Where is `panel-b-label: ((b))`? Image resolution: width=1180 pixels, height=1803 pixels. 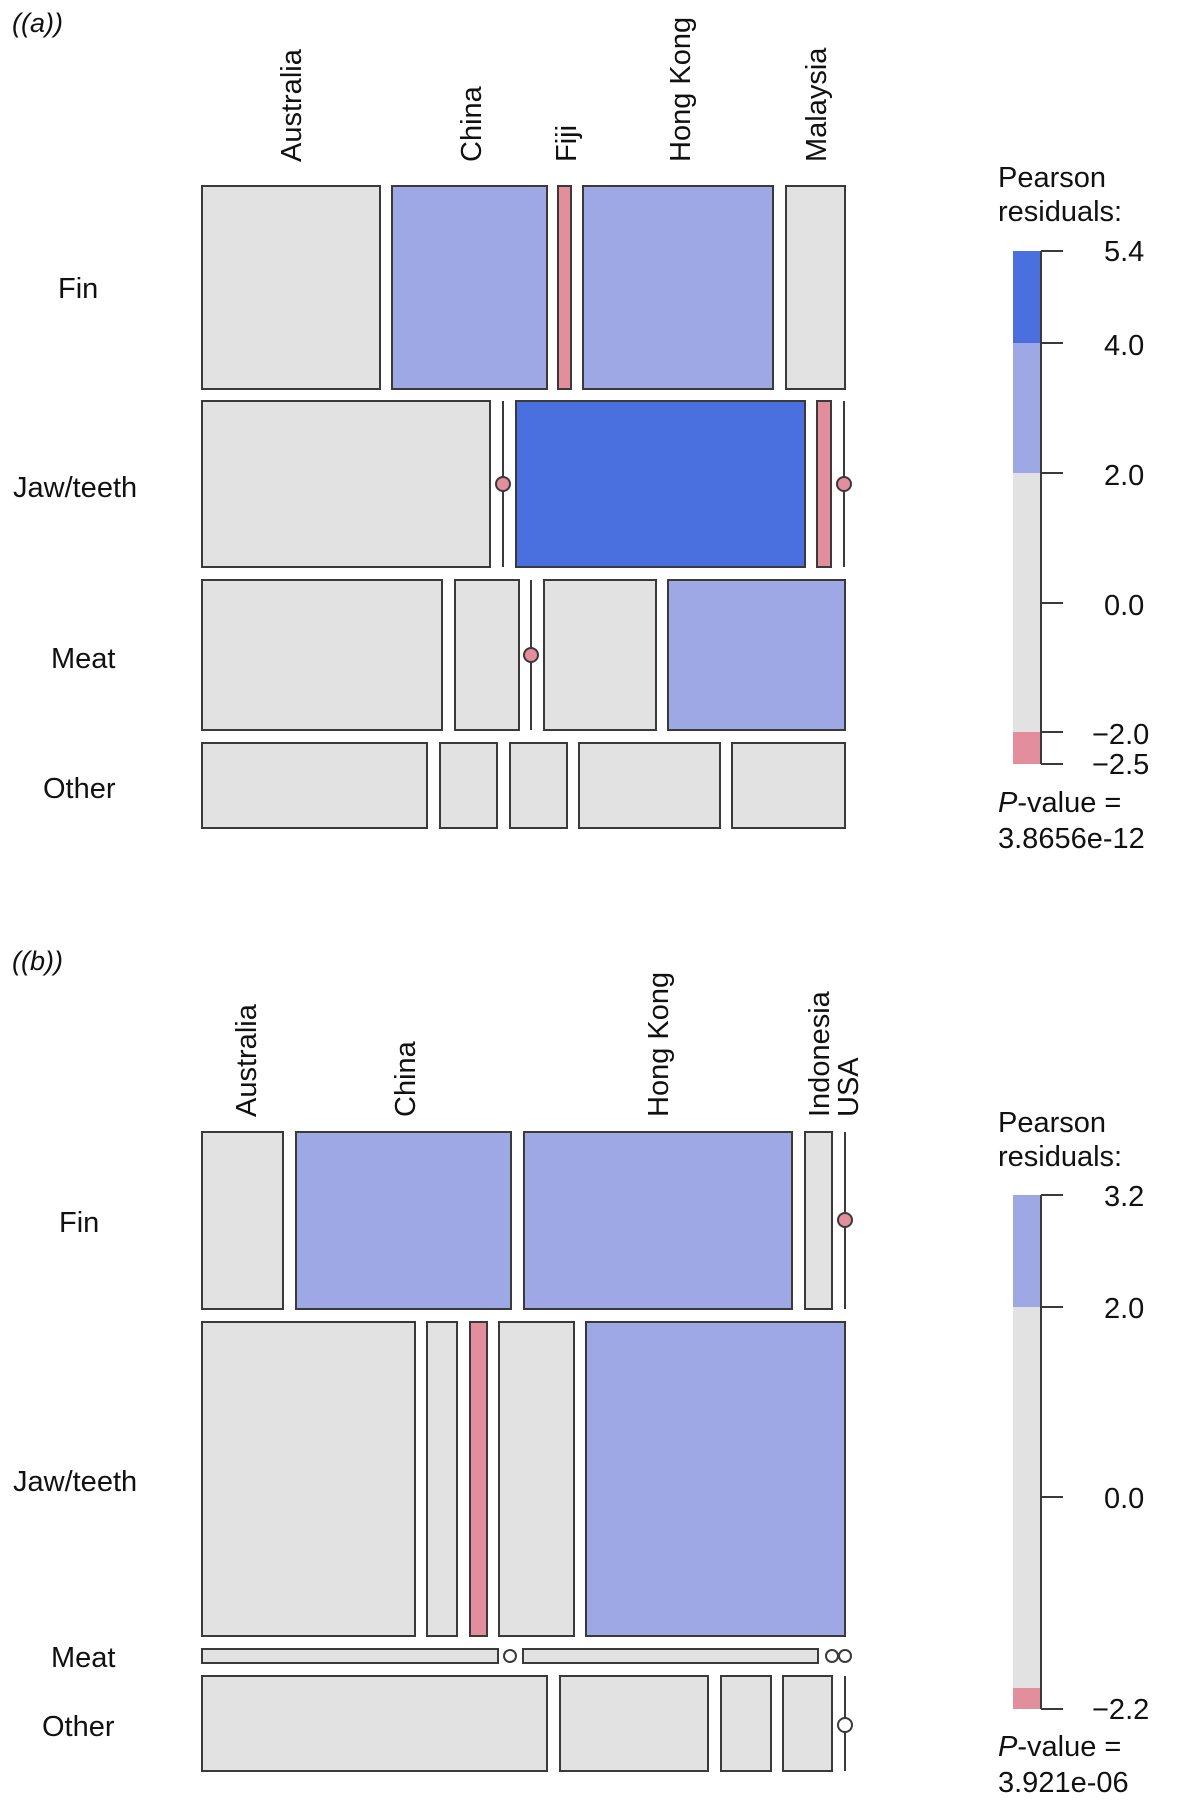
panel-b-label: ((b)) is located at coordinates (37, 961).